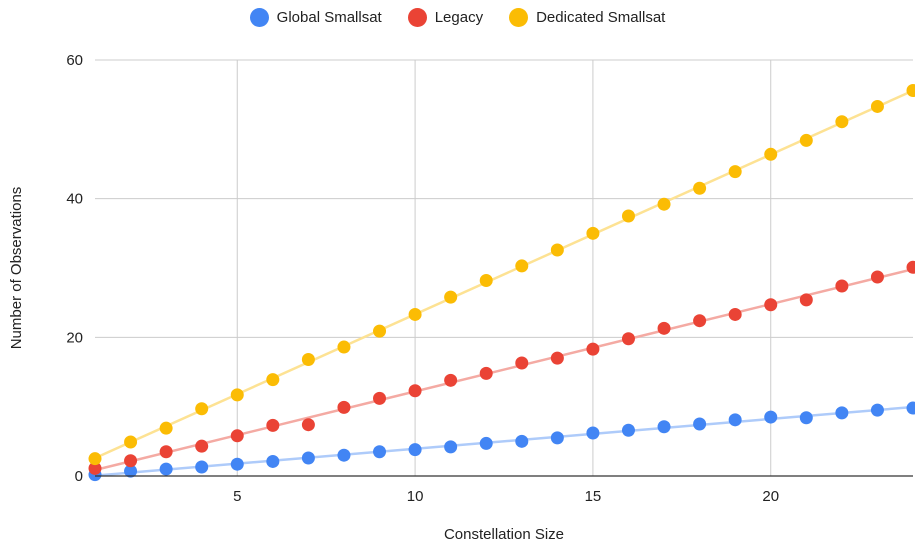 The image size is (915, 549). I want to click on x-tick-label: 10, so click(415, 496).